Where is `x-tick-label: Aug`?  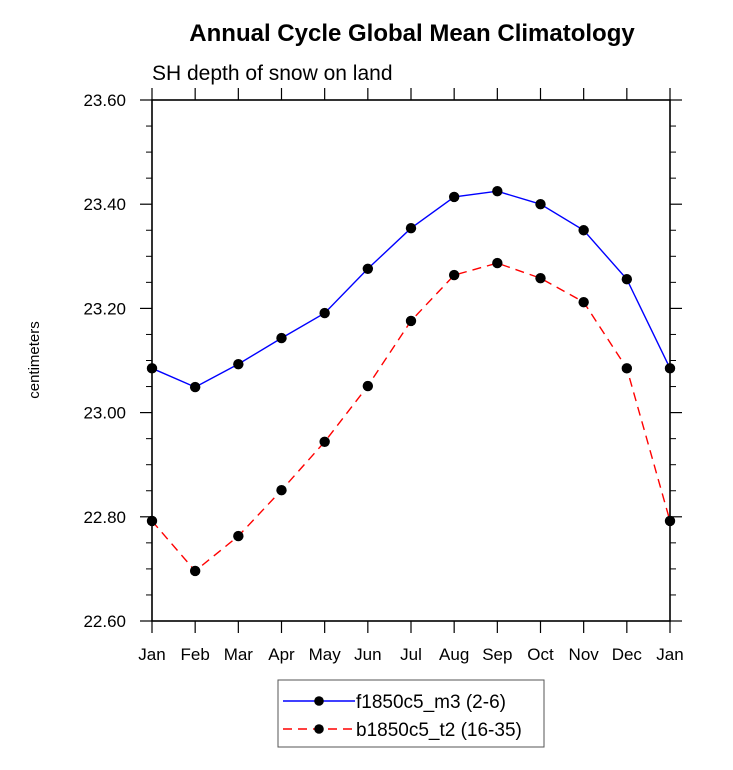
x-tick-label: Aug is located at coordinates (454, 654).